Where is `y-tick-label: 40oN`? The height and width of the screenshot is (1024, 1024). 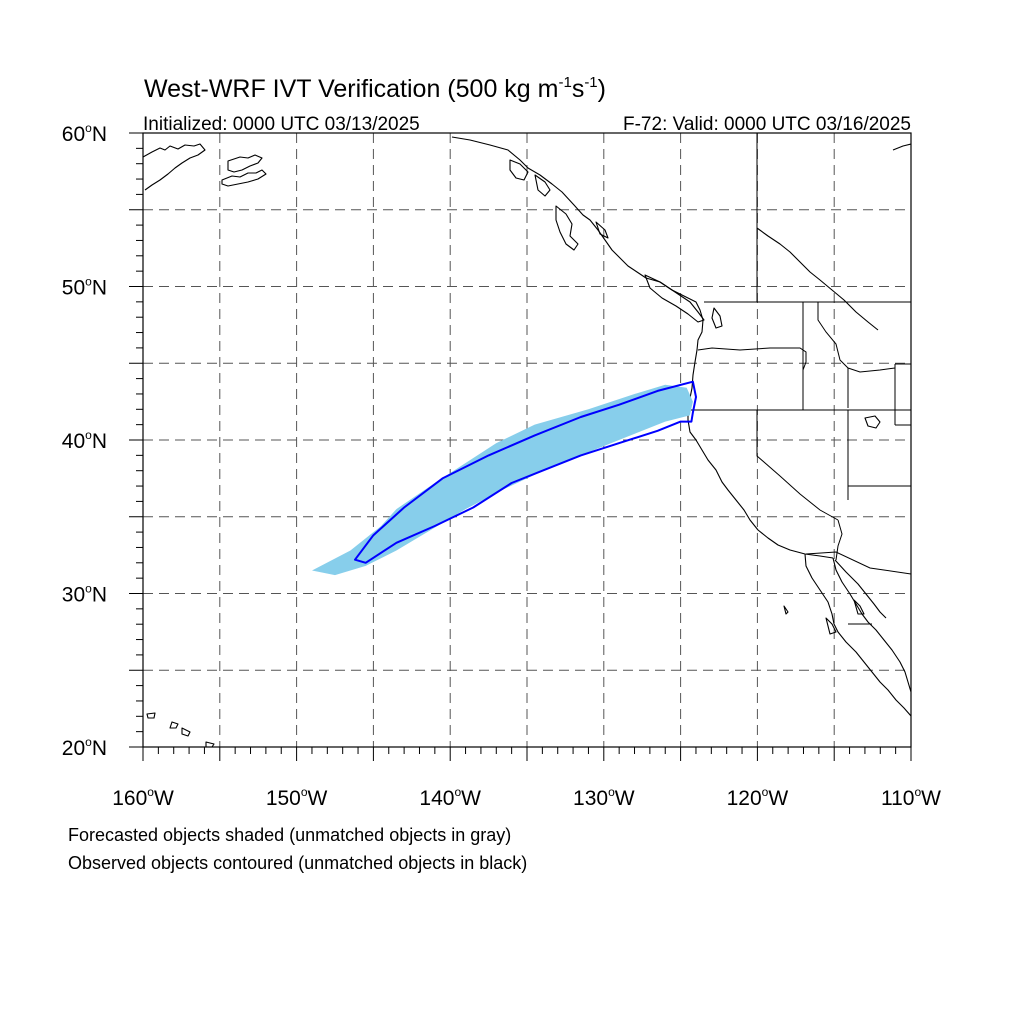
y-tick-label: 40oN is located at coordinates (84, 440).